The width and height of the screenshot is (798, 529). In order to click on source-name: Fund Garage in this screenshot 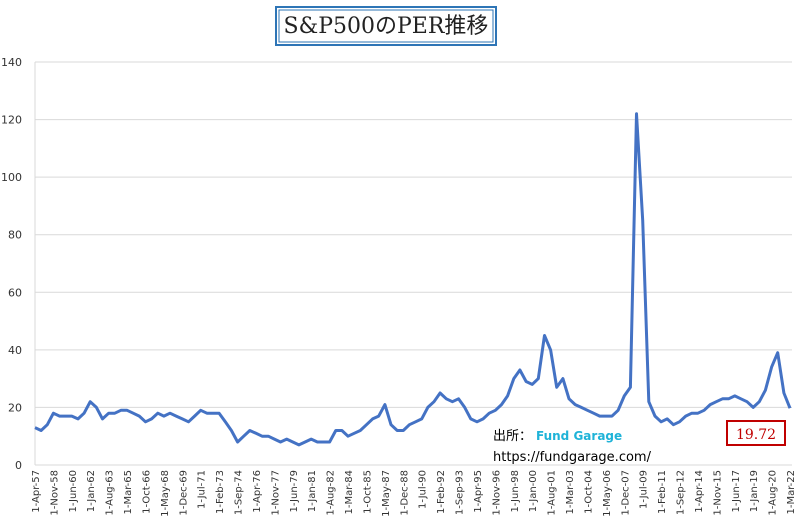, I will do `click(579, 436)`.